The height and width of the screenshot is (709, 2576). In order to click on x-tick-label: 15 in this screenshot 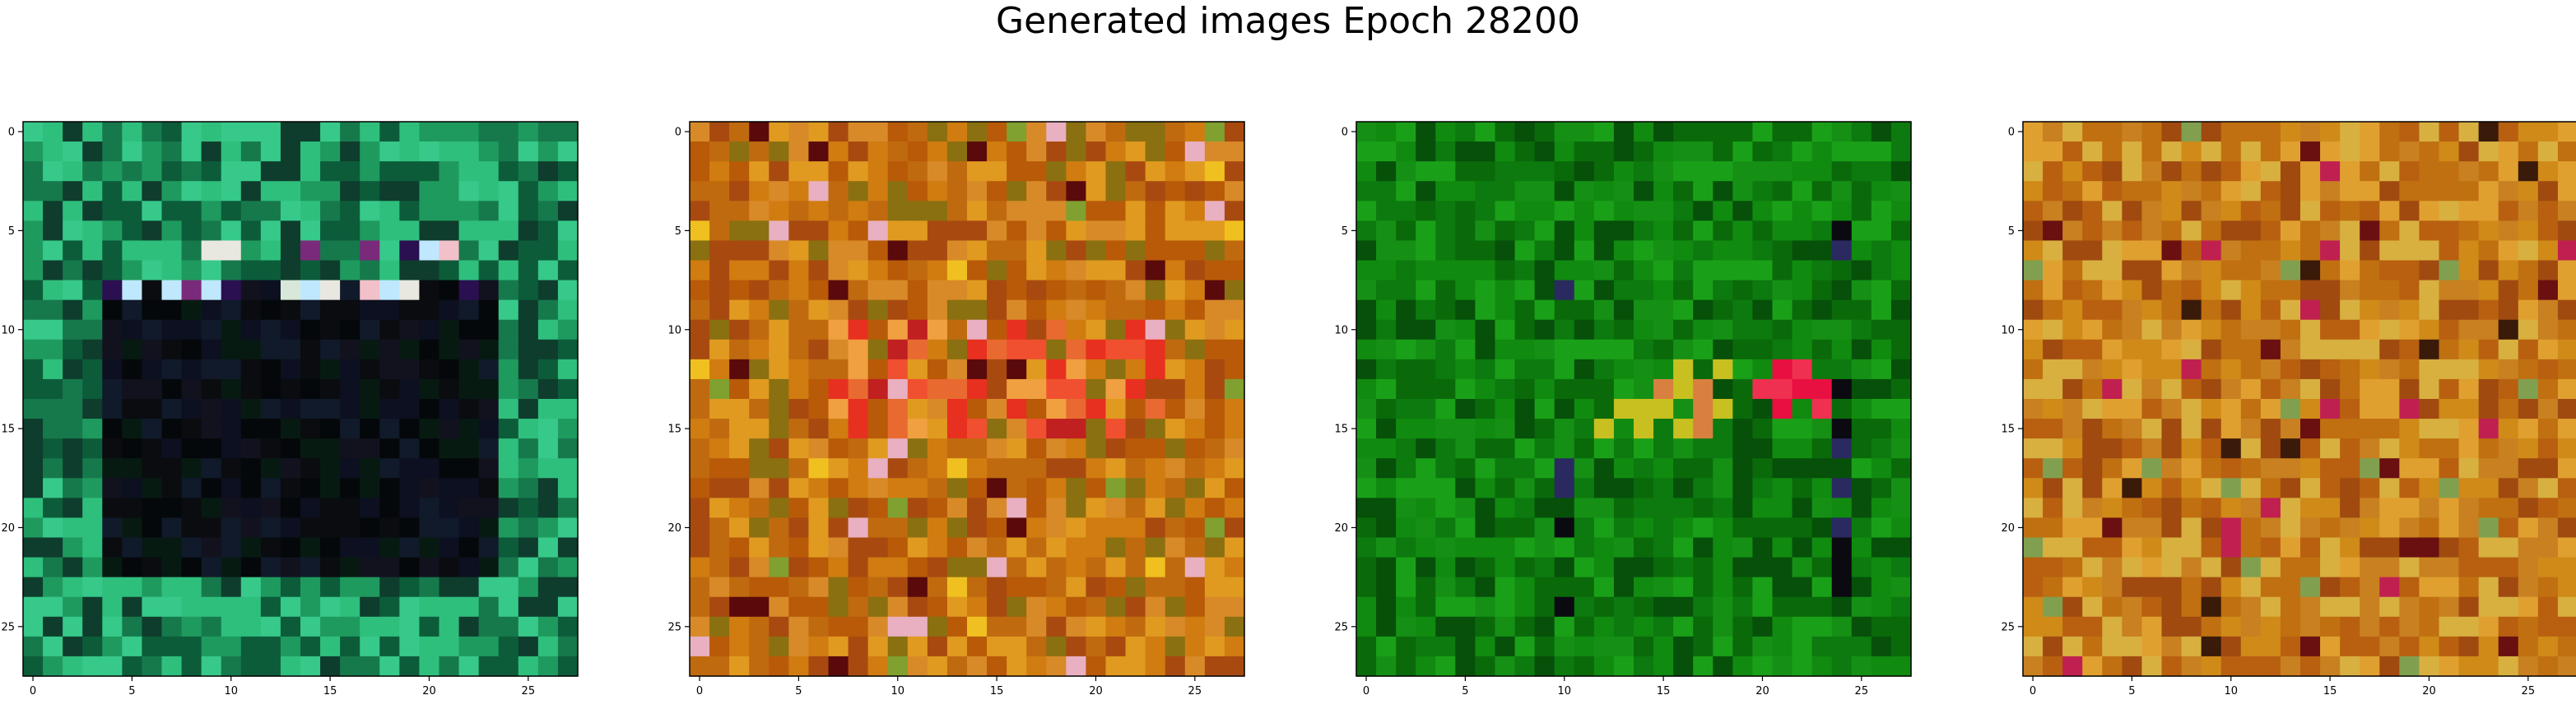, I will do `click(330, 691)`.